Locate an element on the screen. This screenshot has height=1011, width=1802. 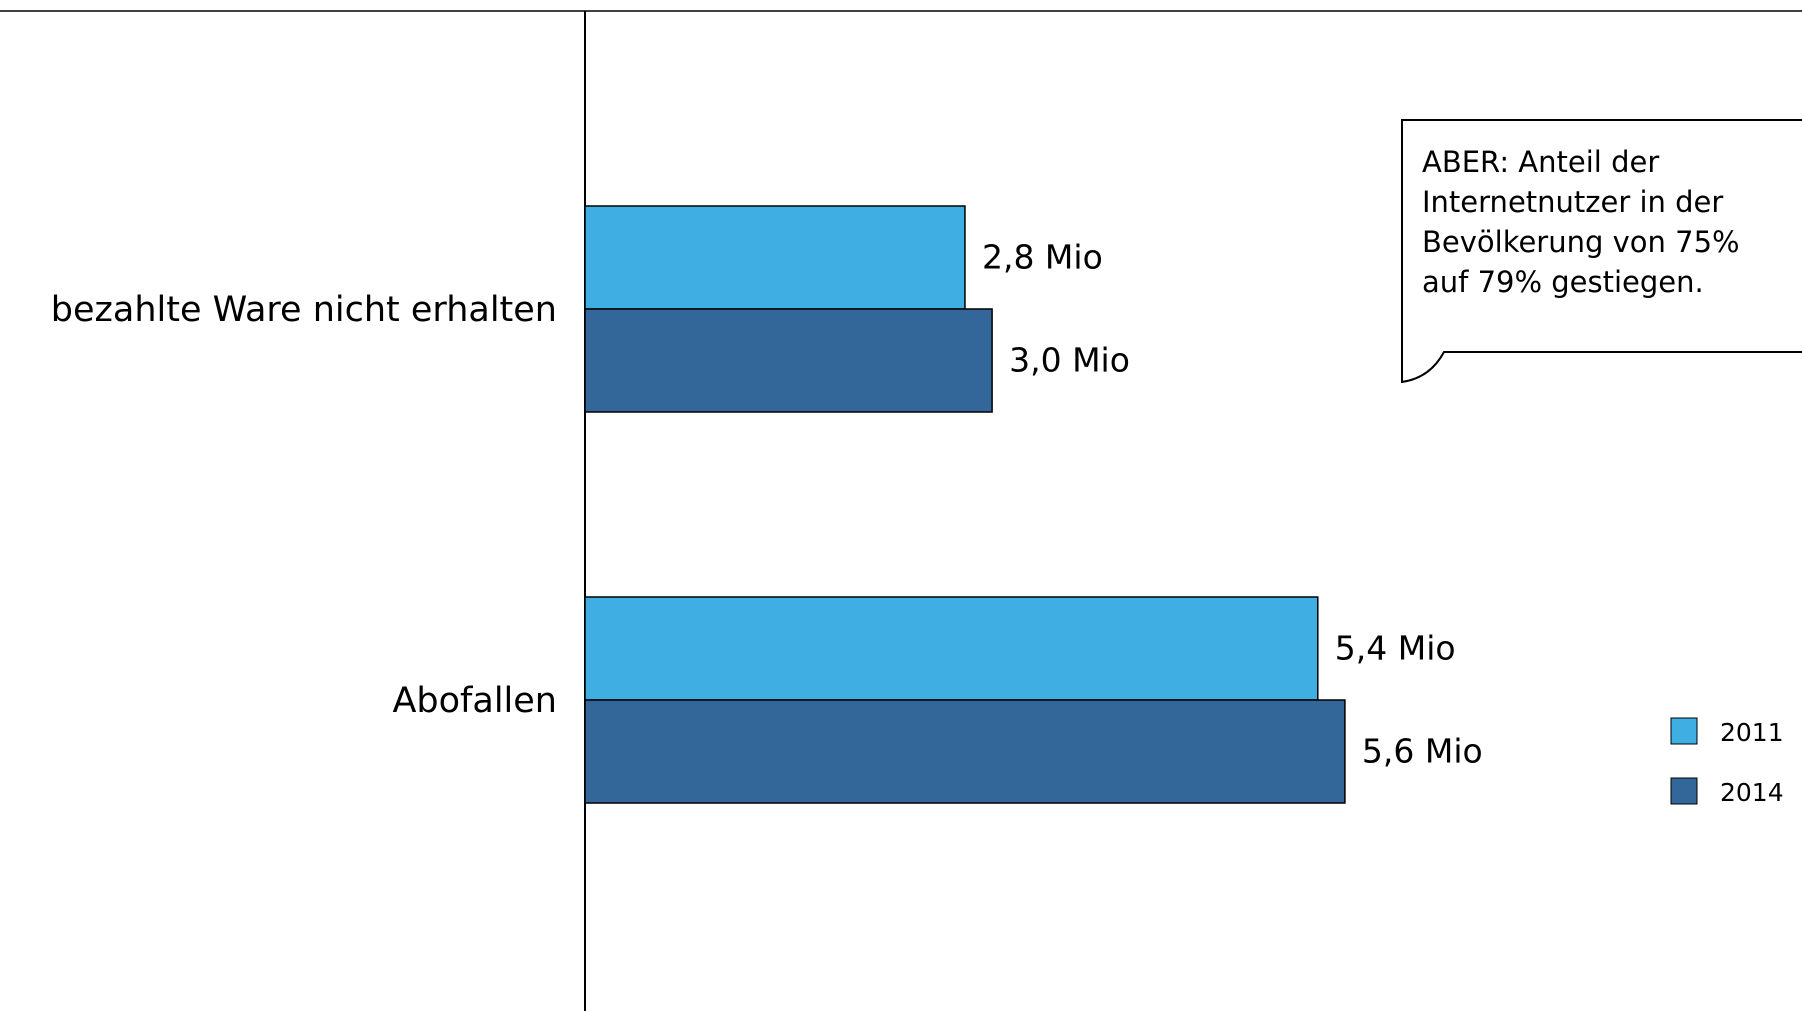
callout-box is located at coordinates (1601, 251).